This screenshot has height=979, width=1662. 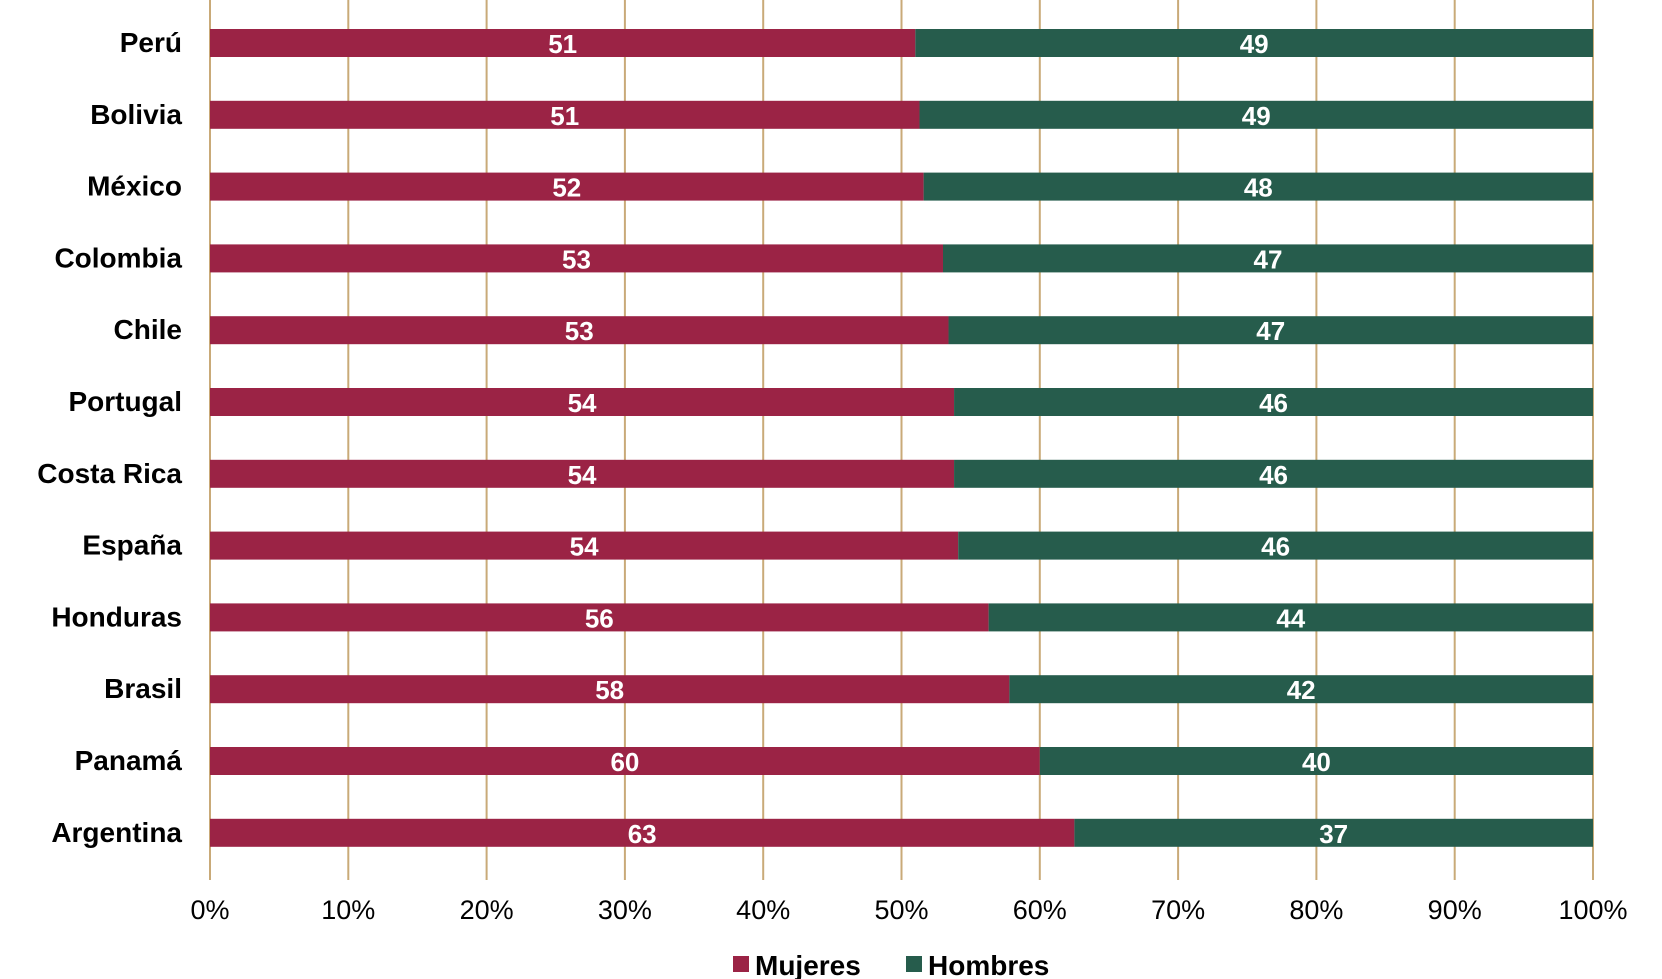 What do you see at coordinates (625, 910) in the screenshot?
I see `x-tick-label-3: 30%` at bounding box center [625, 910].